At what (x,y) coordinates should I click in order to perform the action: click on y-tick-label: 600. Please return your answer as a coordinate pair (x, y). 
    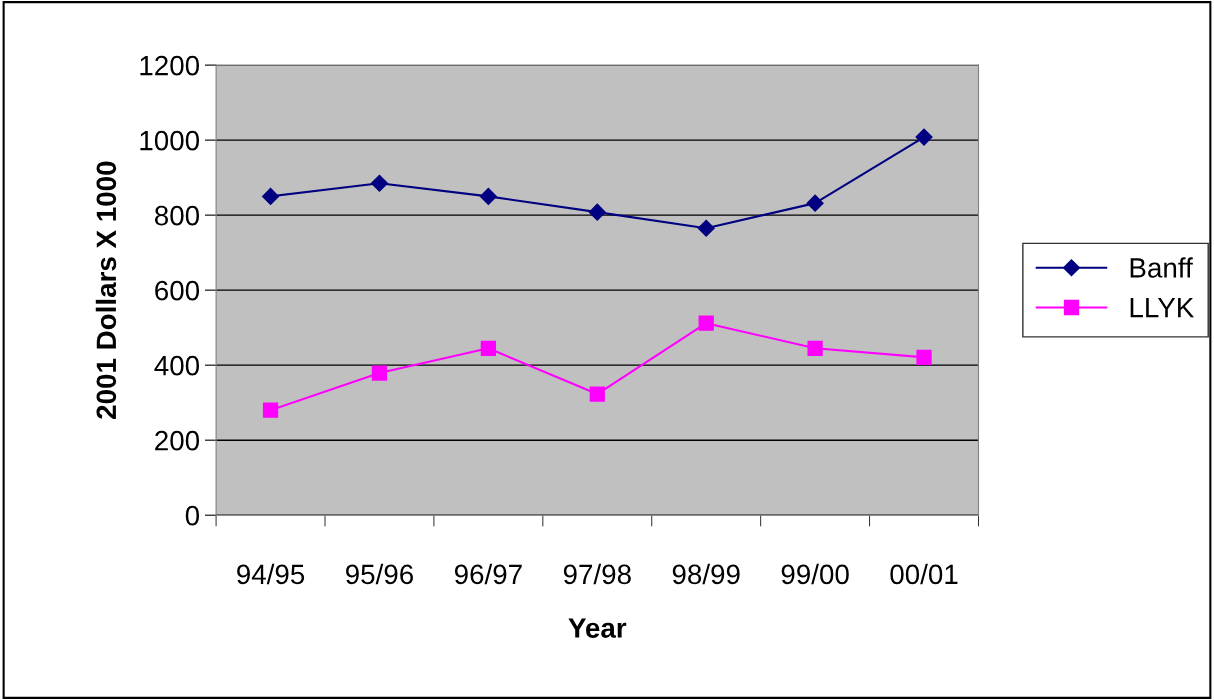
    Looking at the image, I should click on (177, 290).